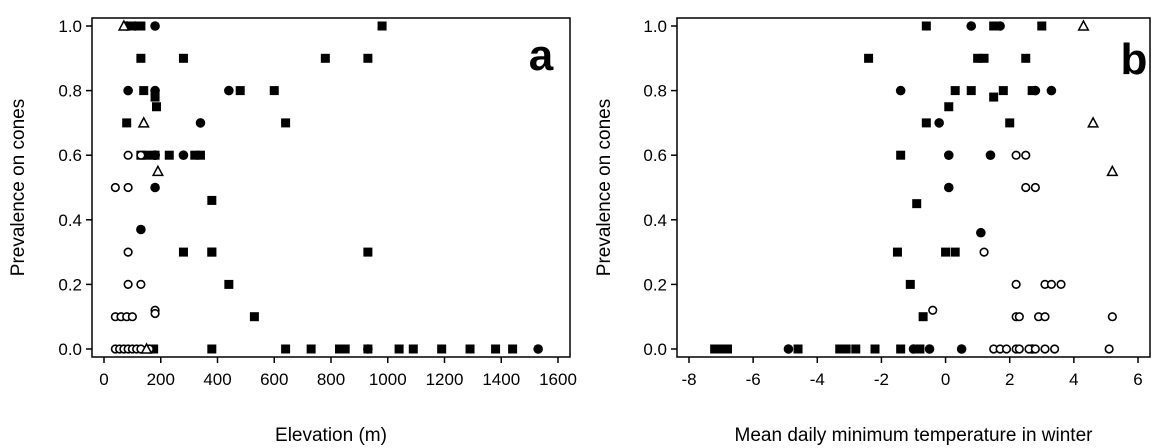 This screenshot has width=1160, height=448. I want to click on x-tick-label: 200, so click(161, 379).